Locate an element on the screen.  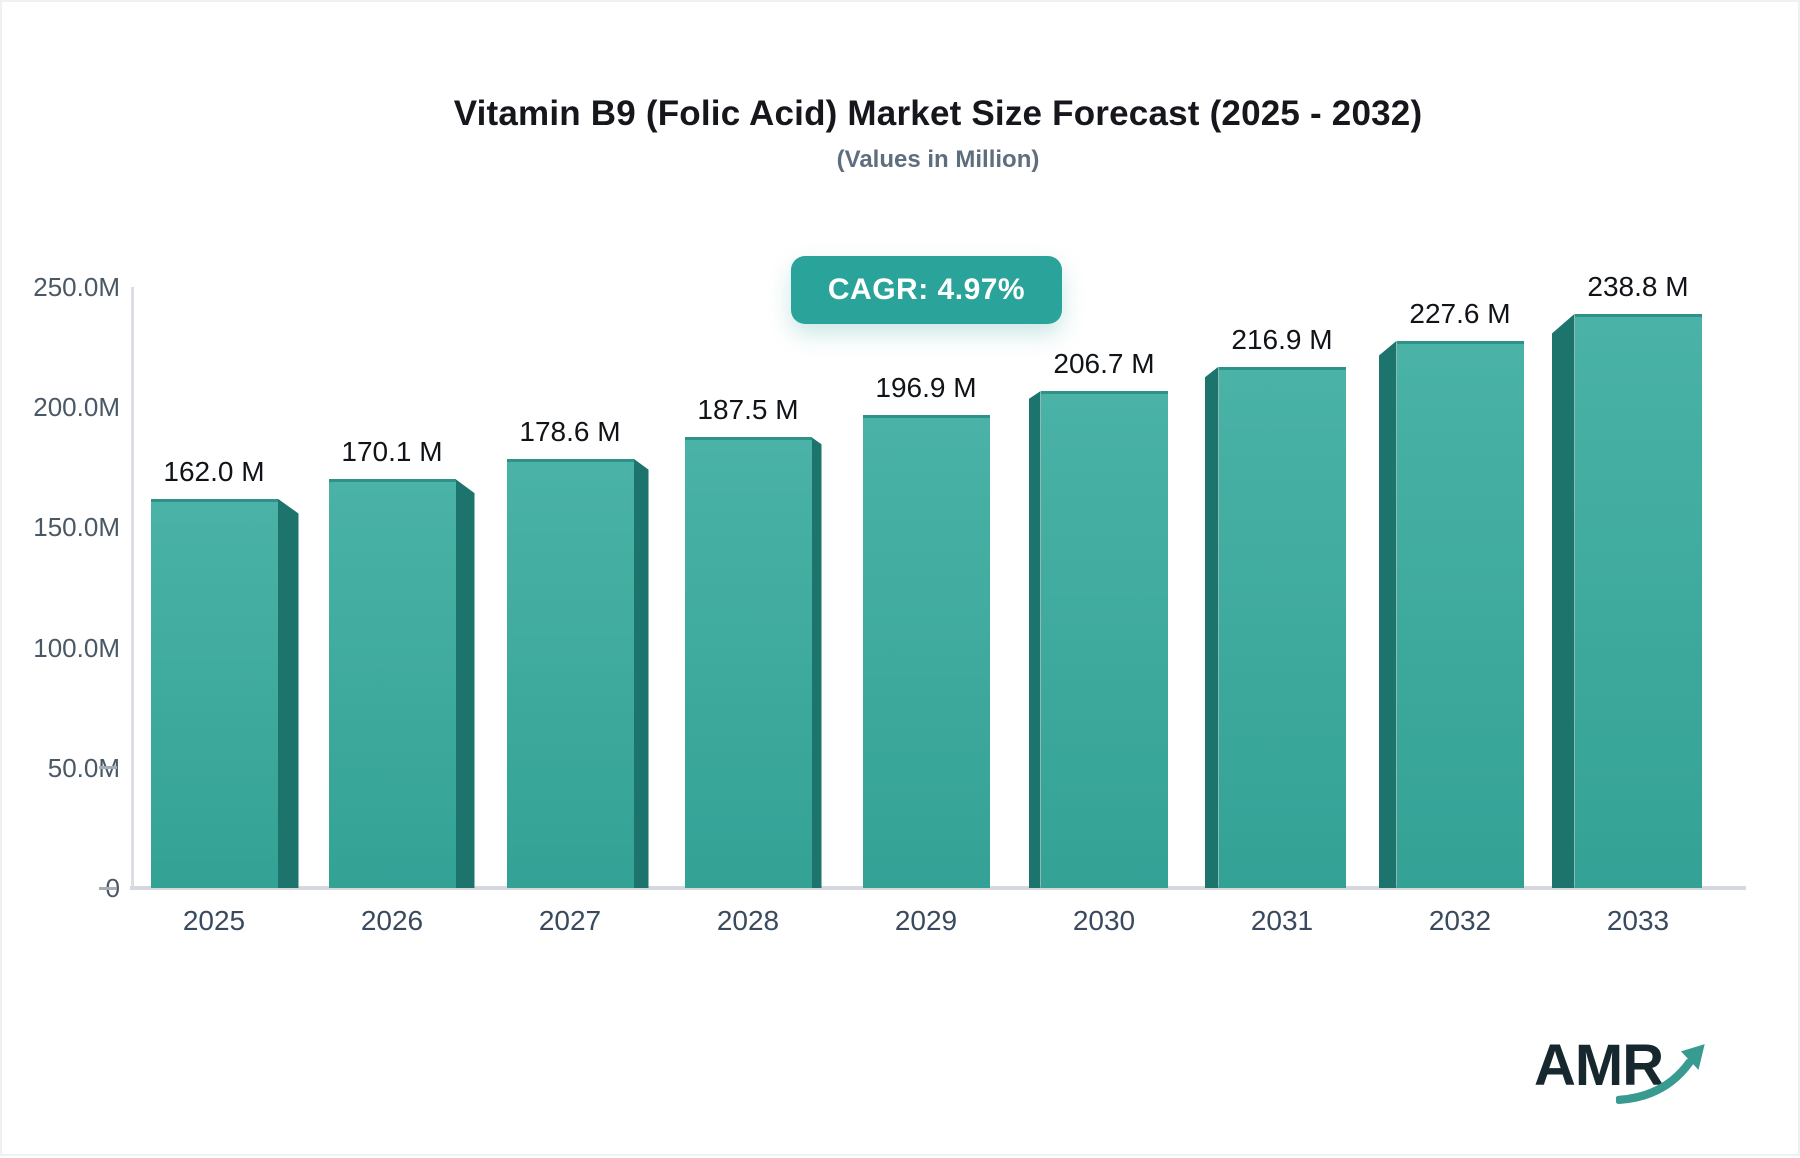
bar-value-label: 187.5 M is located at coordinates (748, 410).